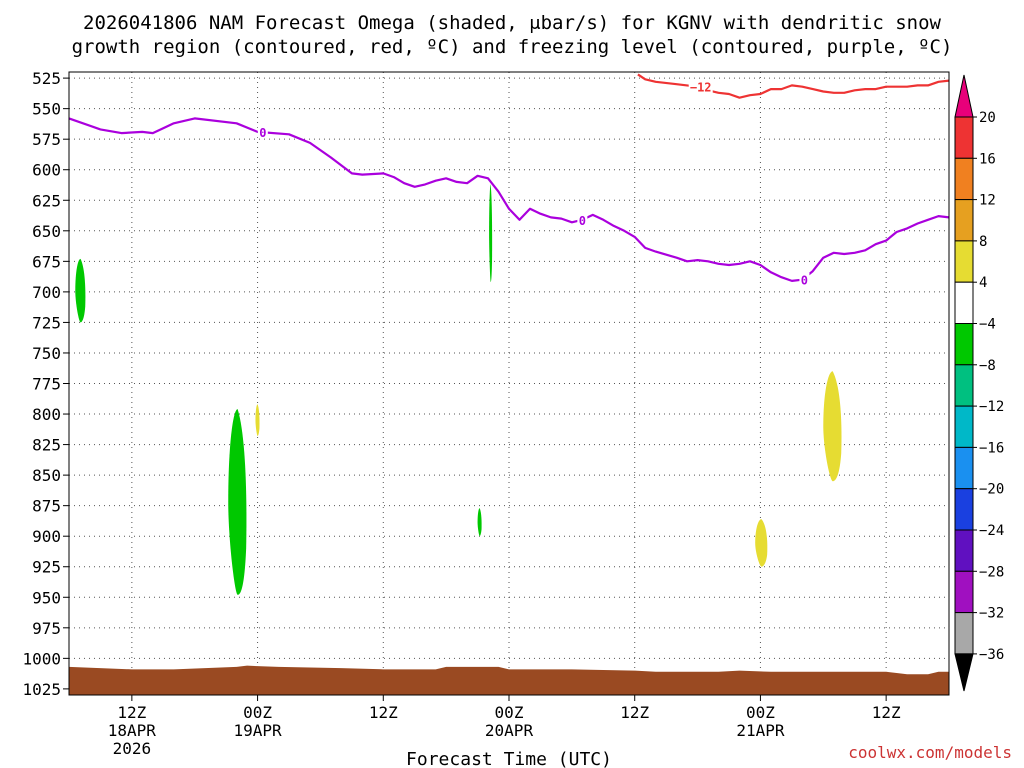  What do you see at coordinates (41, 658) in the screenshot?
I see `y-tick-label: 1000` at bounding box center [41, 658].